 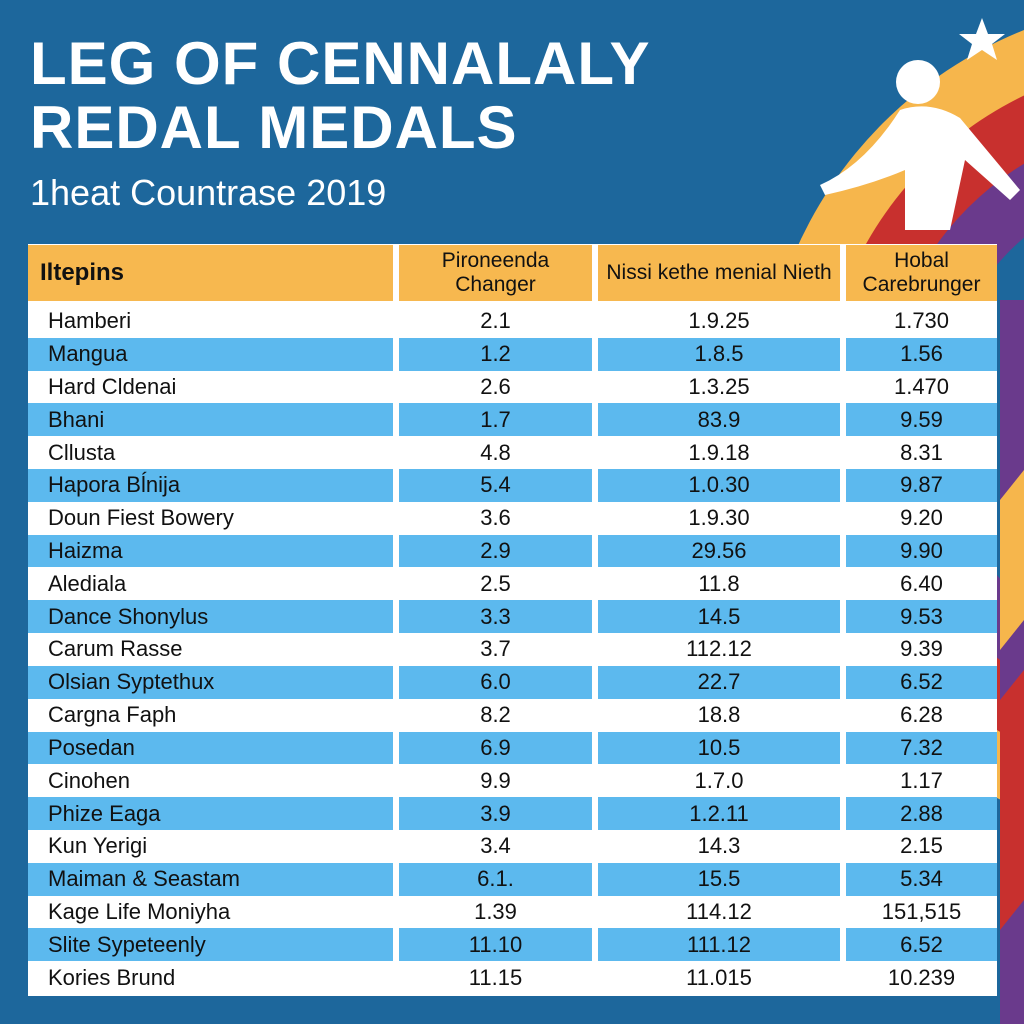 What do you see at coordinates (719, 977) in the screenshot?
I see `cell-value: 11.015` at bounding box center [719, 977].